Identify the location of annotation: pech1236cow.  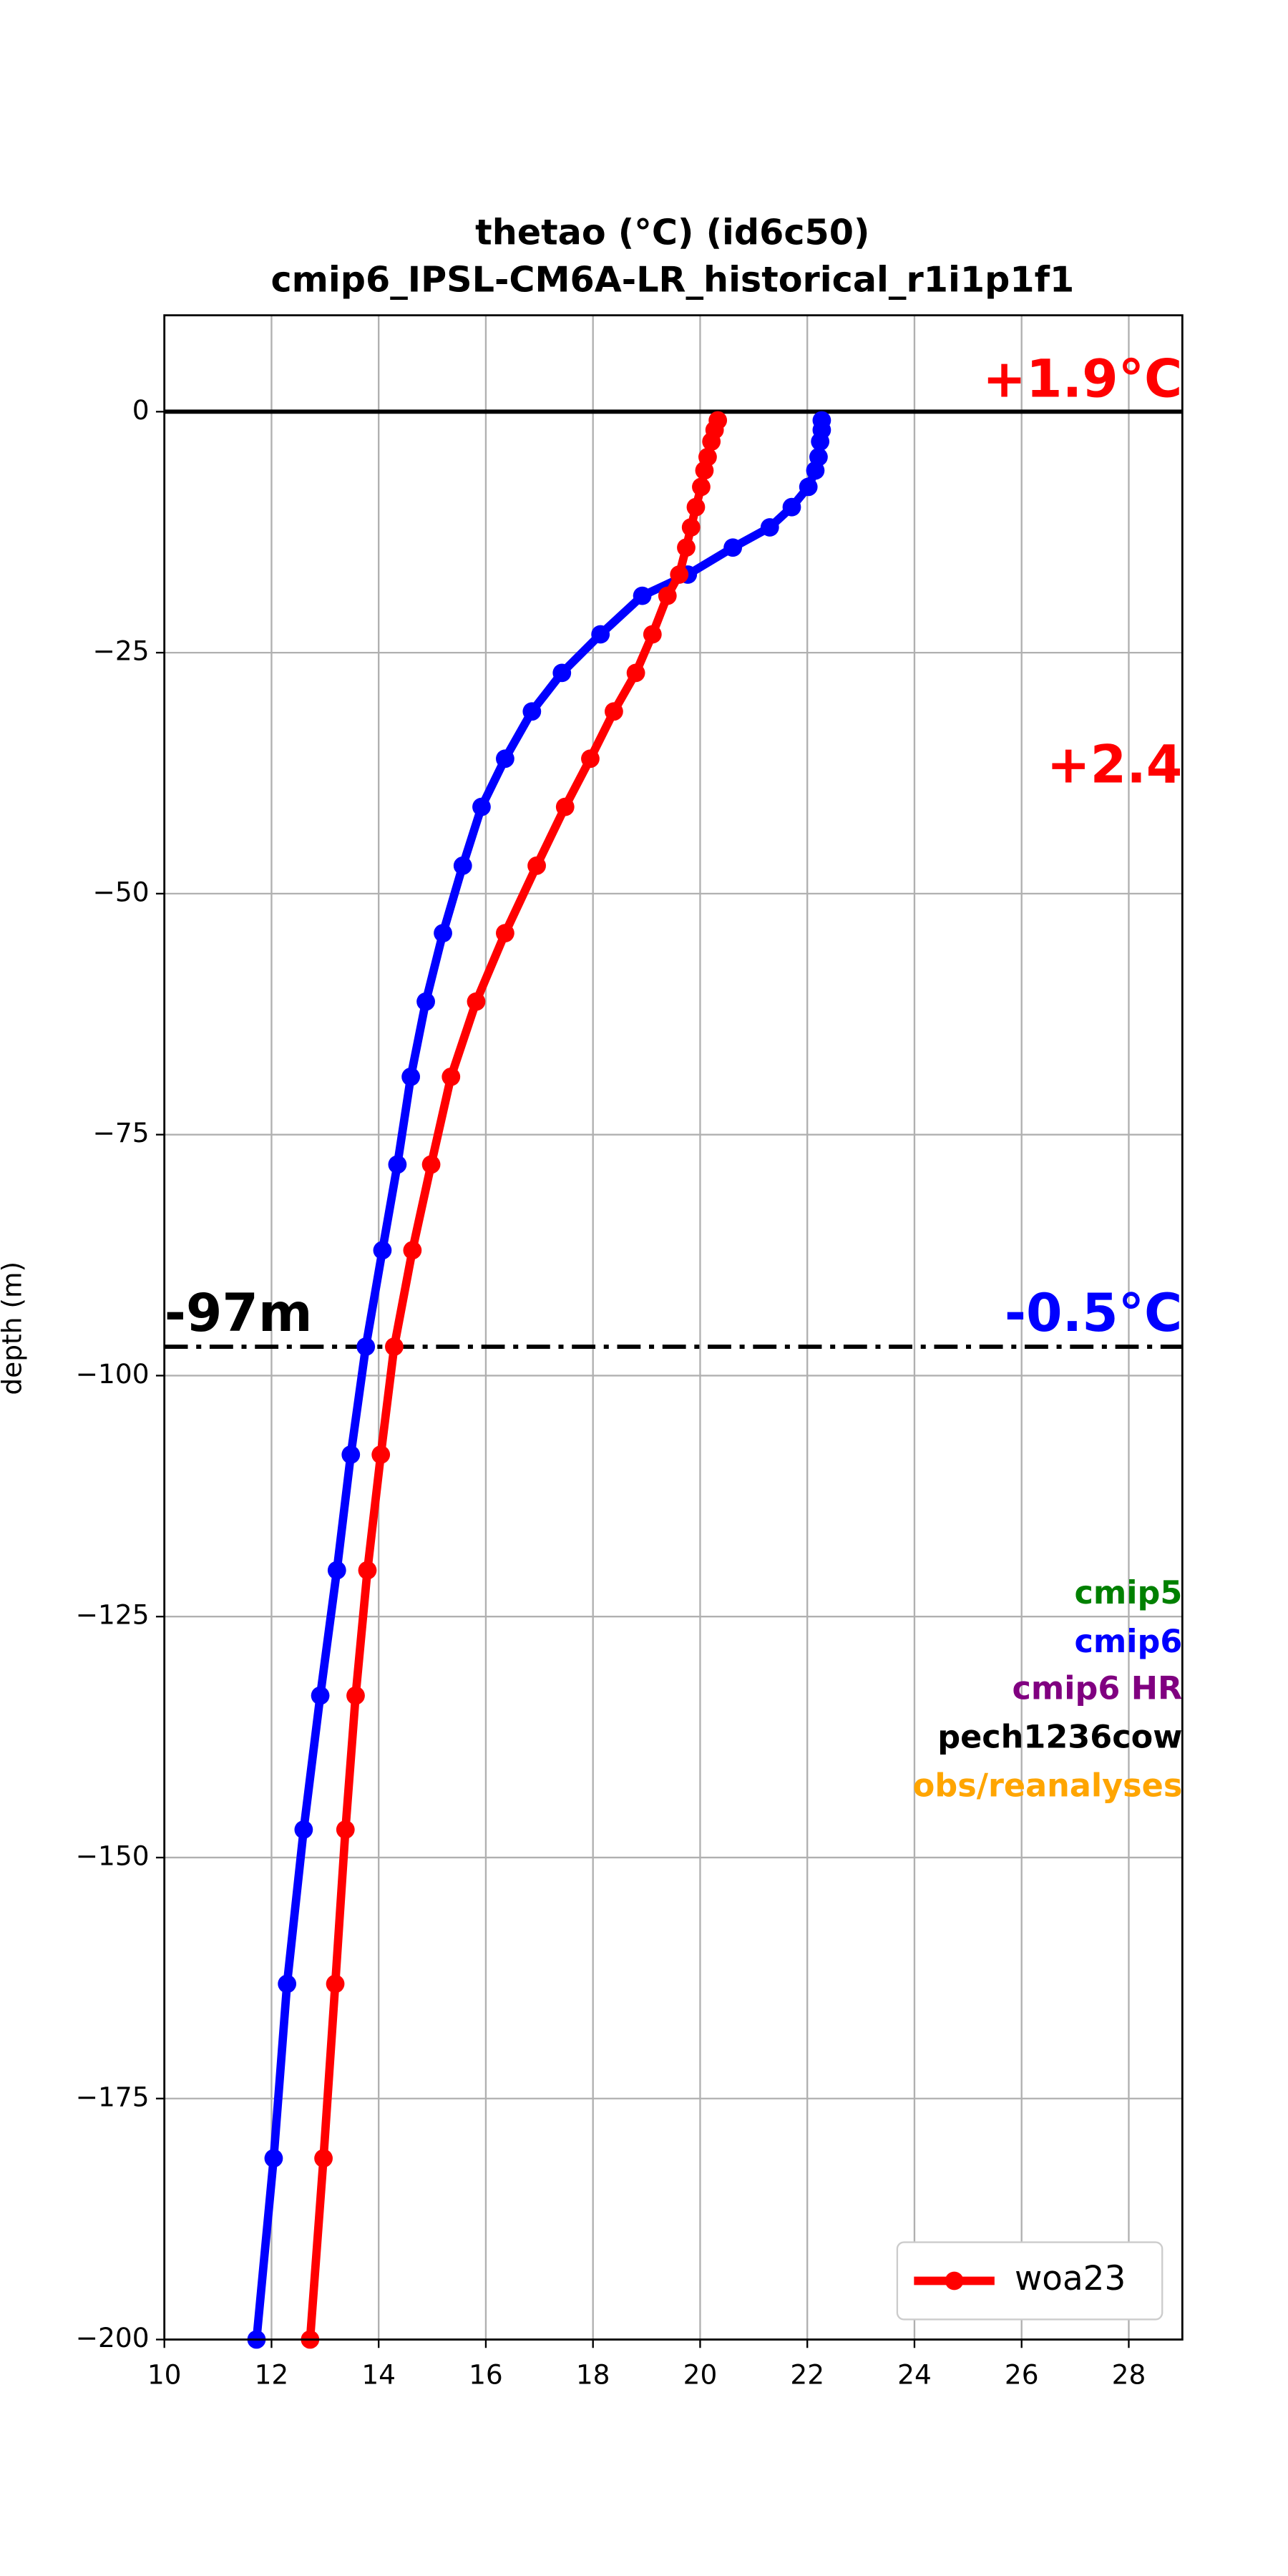
(1059, 1736).